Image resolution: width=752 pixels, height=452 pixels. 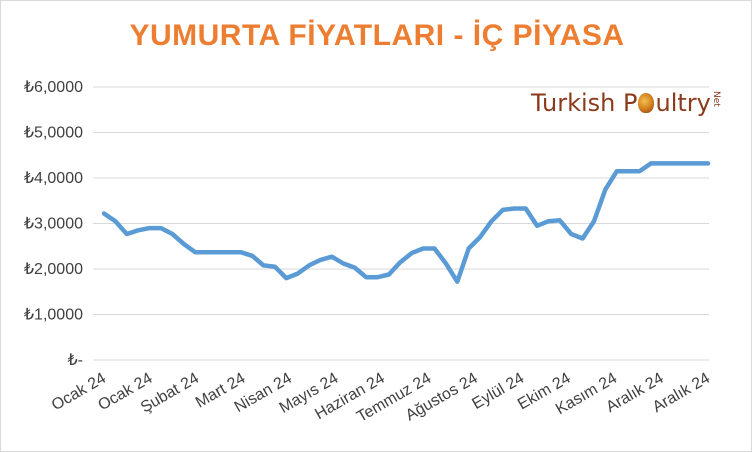 I want to click on logo-text-part2: ultry, so click(x=683, y=103).